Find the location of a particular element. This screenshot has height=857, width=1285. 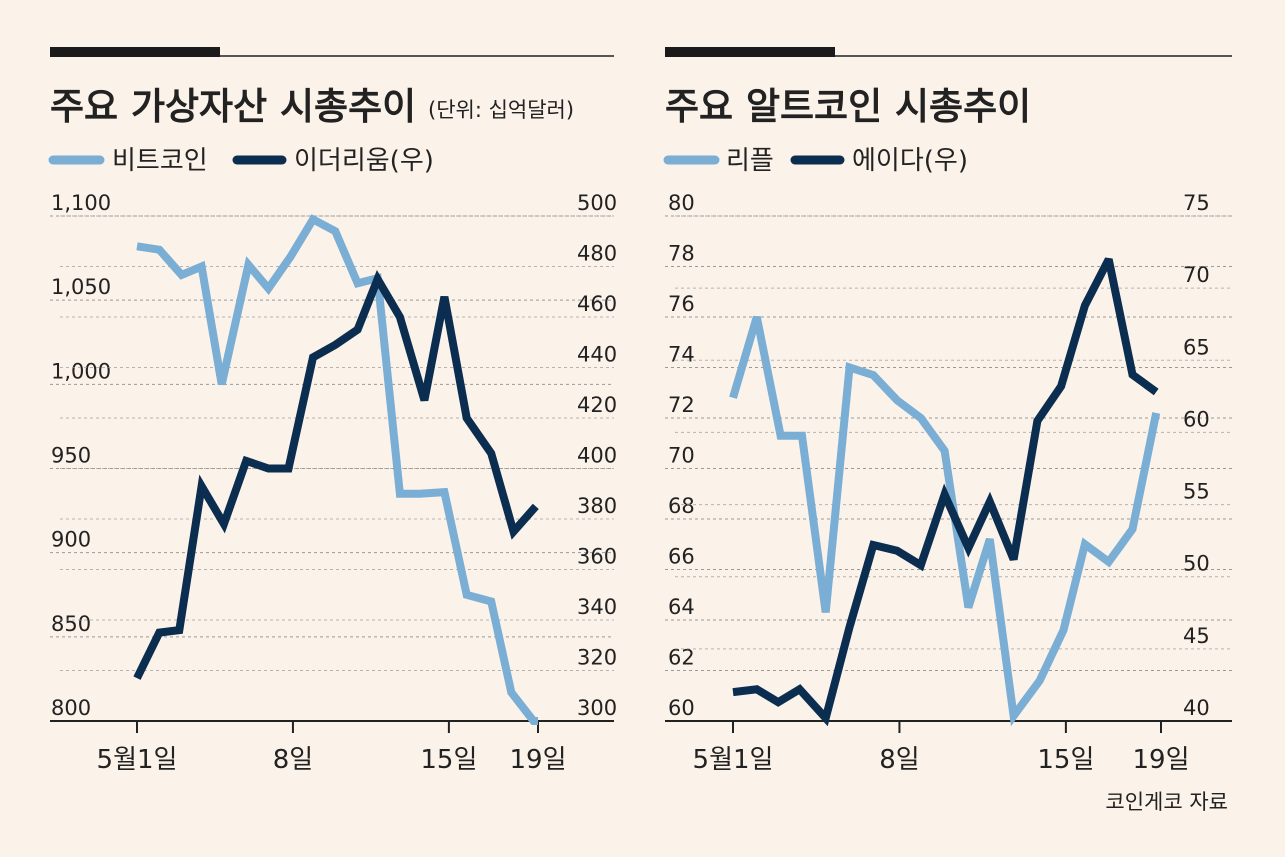

panel2-left-tick-label: 76 is located at coordinates (681, 304).